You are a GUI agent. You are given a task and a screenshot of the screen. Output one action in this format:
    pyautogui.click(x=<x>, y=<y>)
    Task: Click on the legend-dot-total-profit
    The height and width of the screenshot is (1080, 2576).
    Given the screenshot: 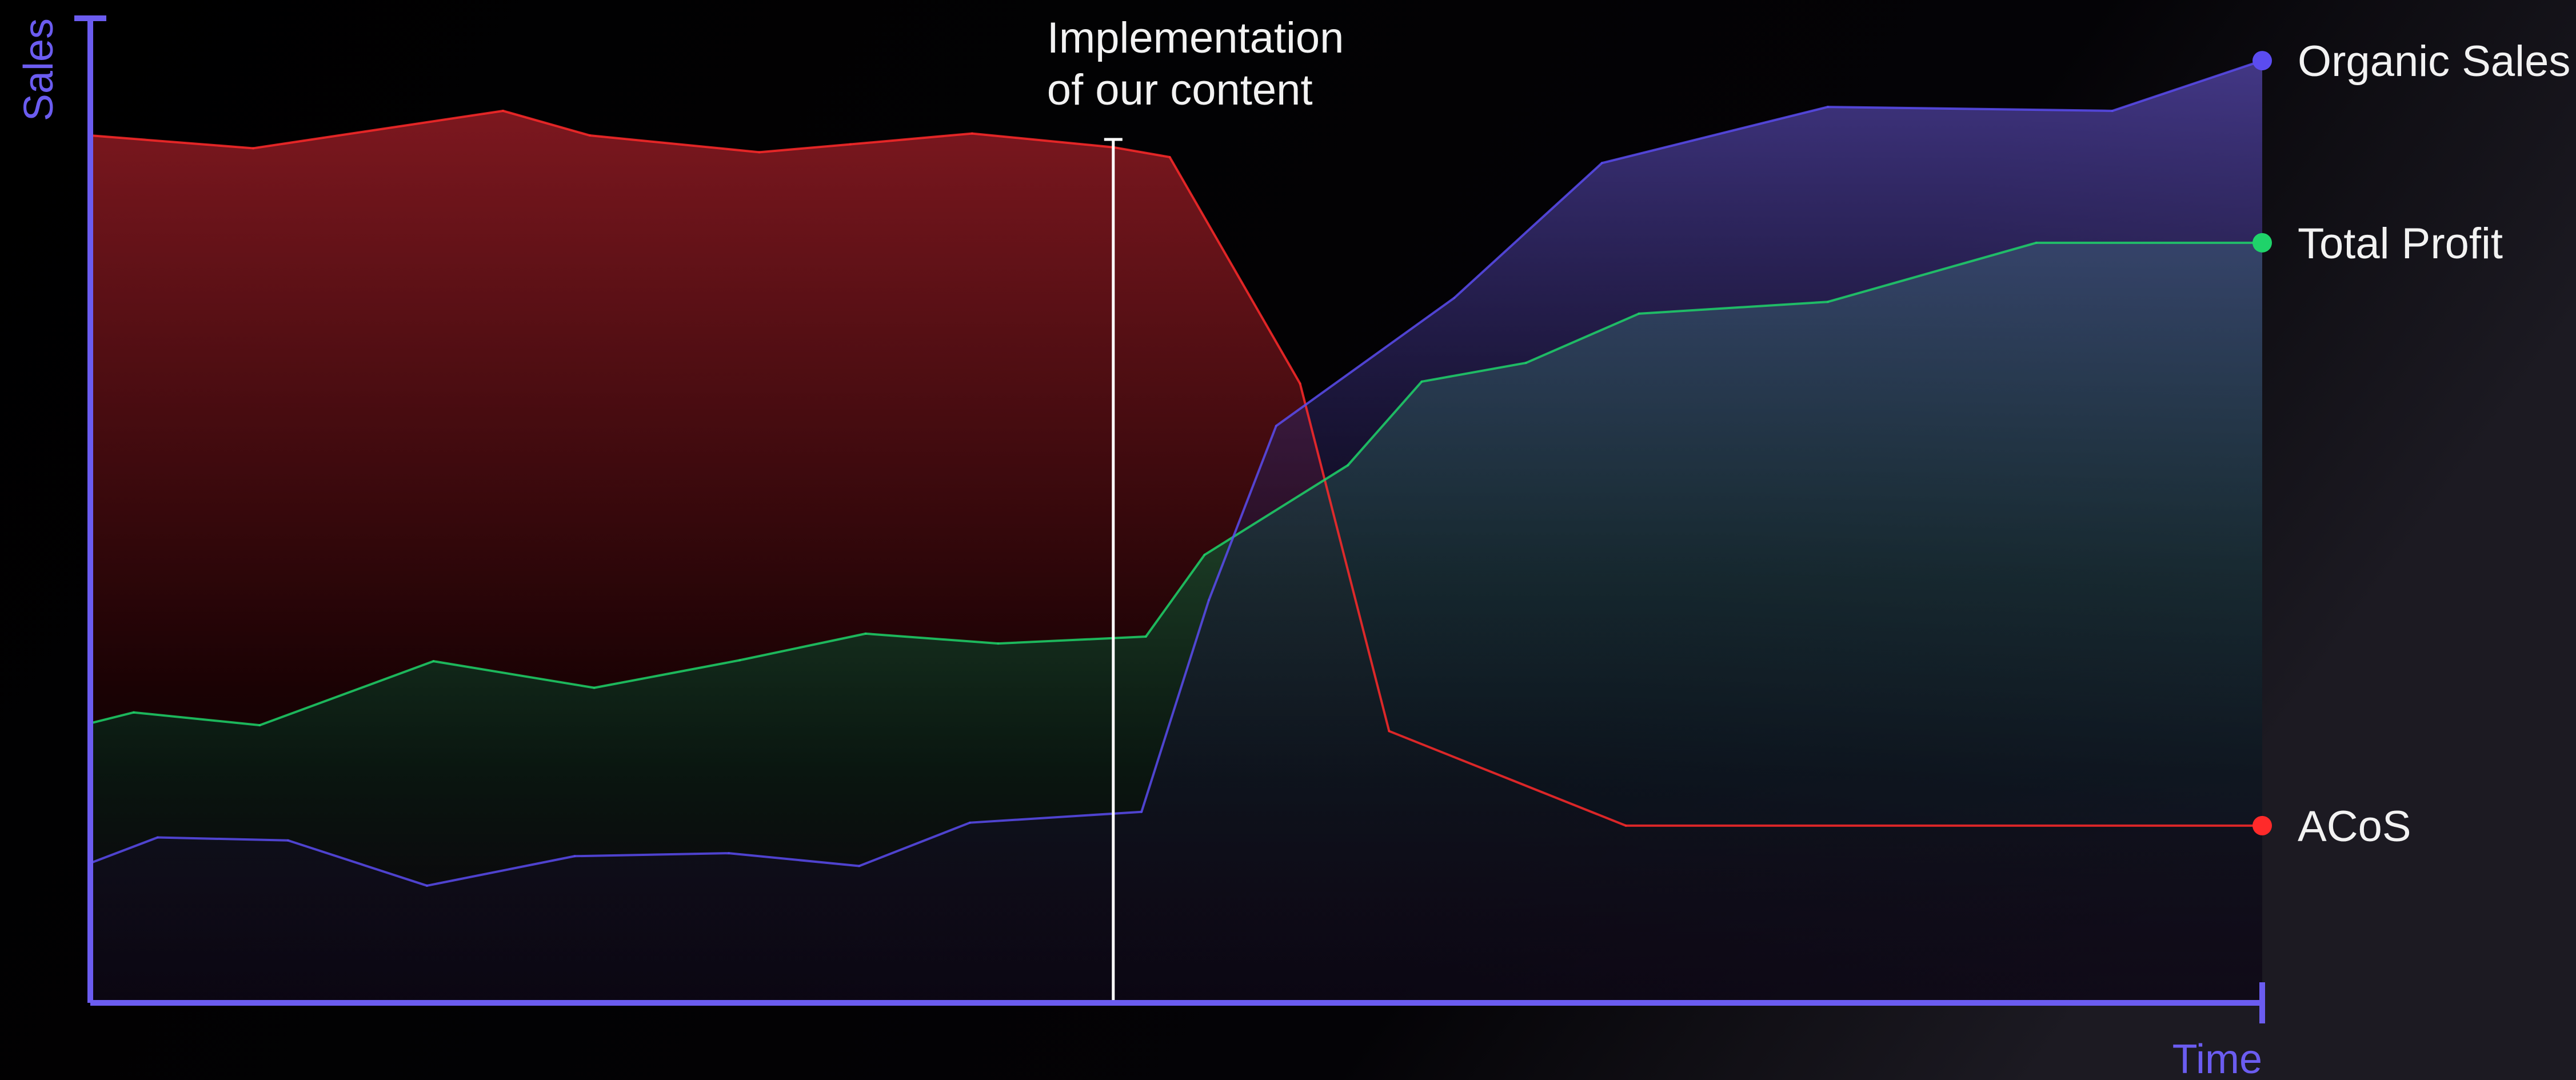 What is the action you would take?
    pyautogui.click(x=2262, y=243)
    